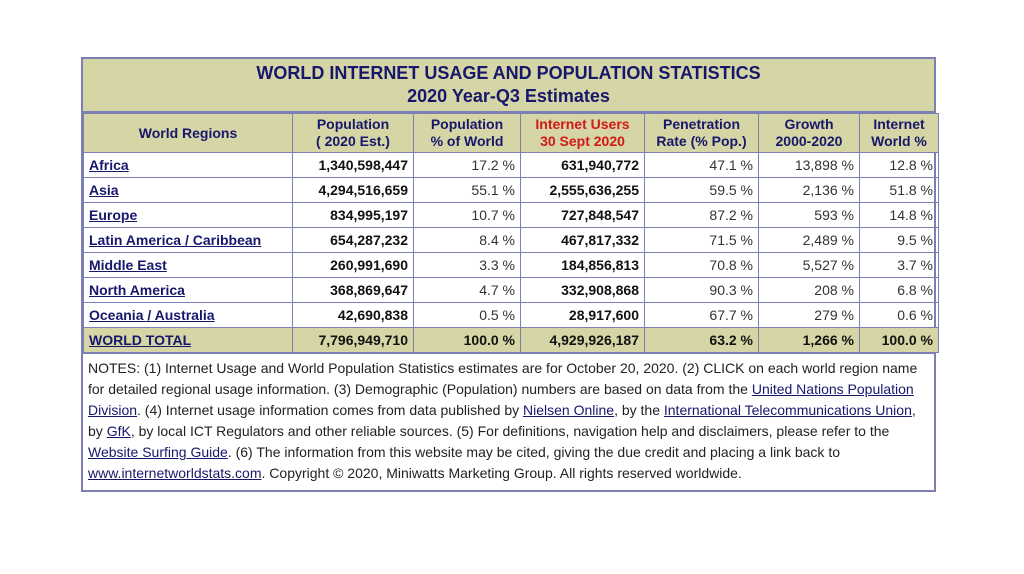 The width and height of the screenshot is (1024, 574). What do you see at coordinates (109, 165) in the screenshot?
I see `region-link: Africa` at bounding box center [109, 165].